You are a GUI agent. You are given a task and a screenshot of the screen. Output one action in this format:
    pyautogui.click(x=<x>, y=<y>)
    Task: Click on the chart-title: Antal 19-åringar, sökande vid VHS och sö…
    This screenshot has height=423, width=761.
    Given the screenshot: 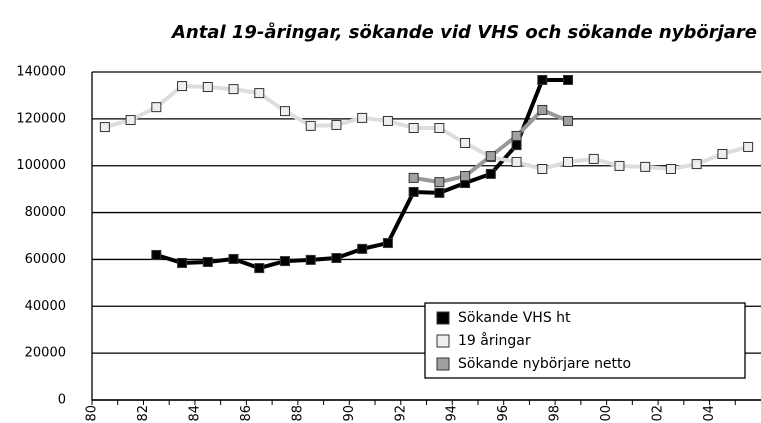 What is the action you would take?
    pyautogui.click(x=463, y=32)
    